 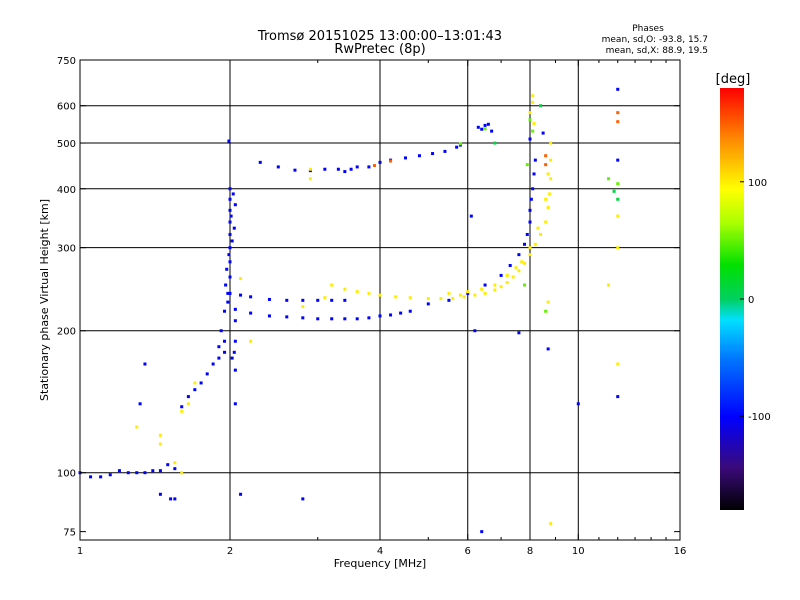 I want to click on y-tick-label: 400, so click(x=66, y=190).